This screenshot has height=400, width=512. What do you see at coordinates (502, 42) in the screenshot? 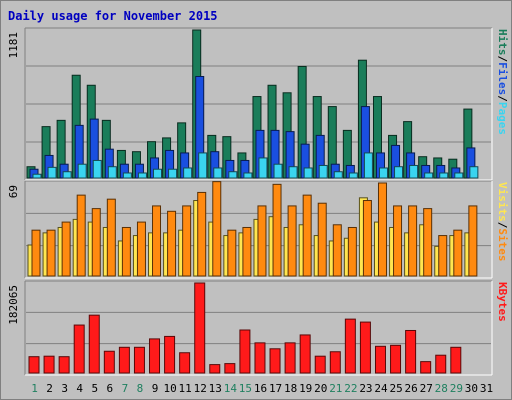
I see `axis-label-hits: Hits` at bounding box center [502, 42].